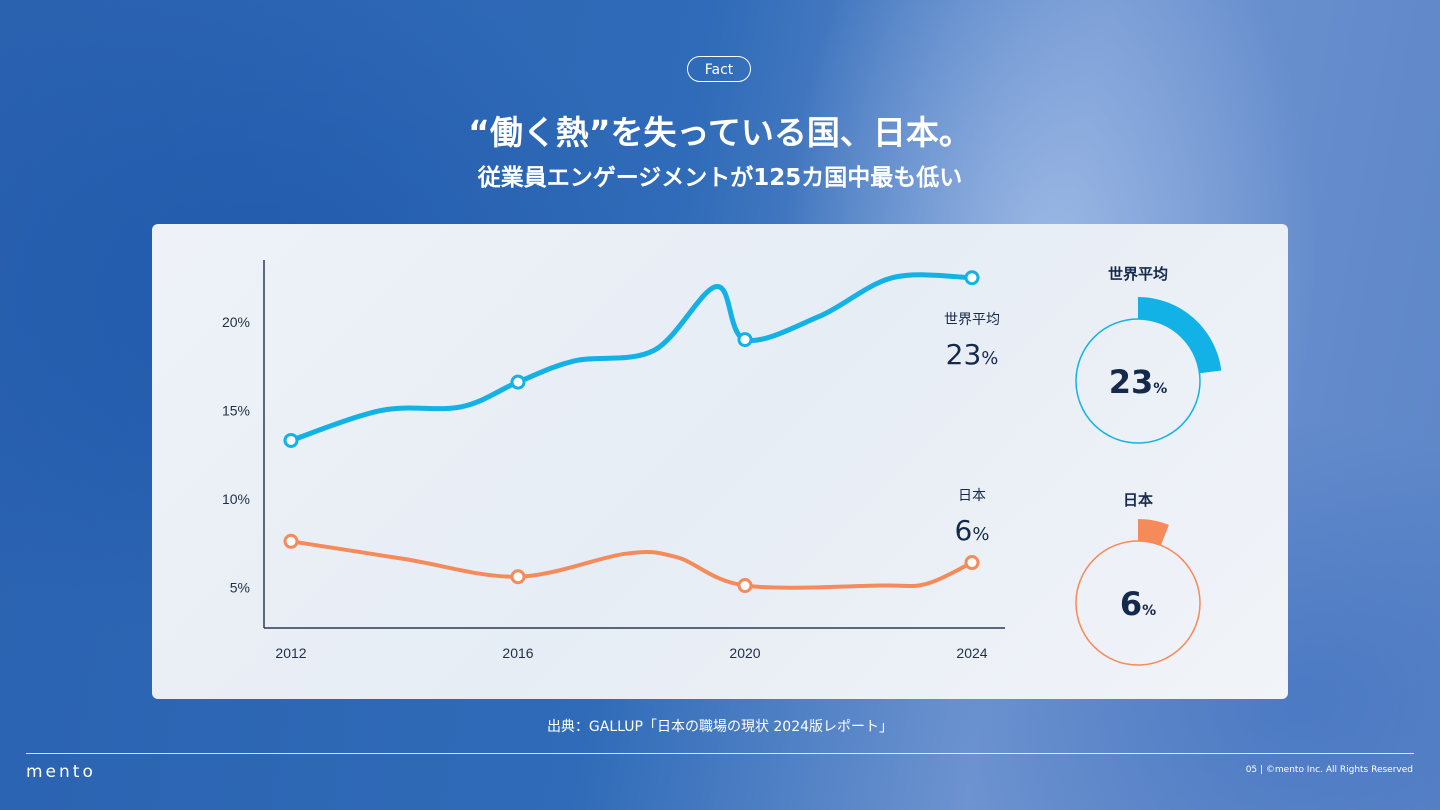 The width and height of the screenshot is (1440, 810). Describe the element at coordinates (720, 132) in the screenshot. I see `slide-title: “働く熱”を失っている国、日本。` at that location.